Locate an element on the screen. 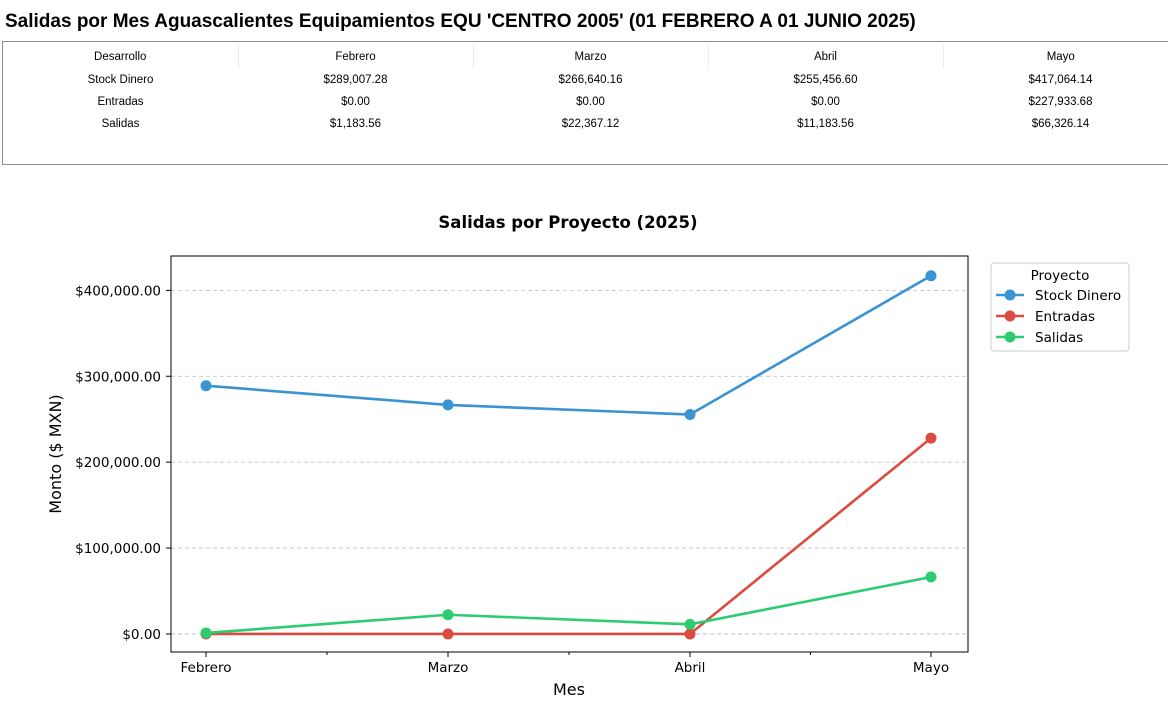  column-header: Desarrollo is located at coordinates (121, 57).